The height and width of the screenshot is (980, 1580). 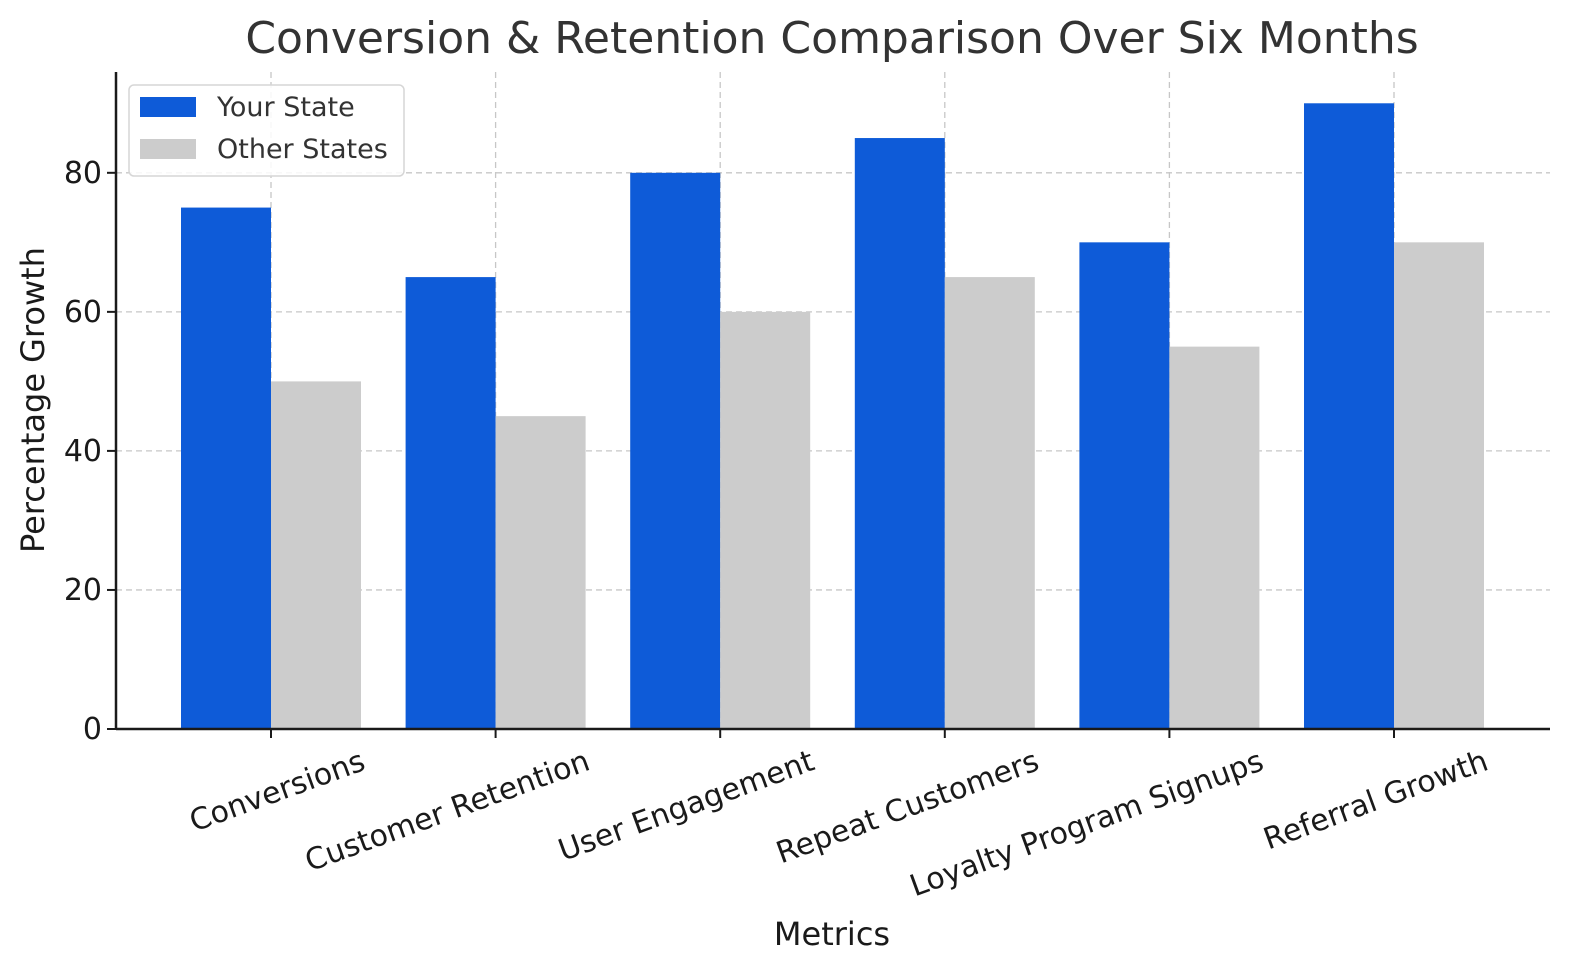 What do you see at coordinates (92, 729) in the screenshot?
I see `y-tick-label: 0` at bounding box center [92, 729].